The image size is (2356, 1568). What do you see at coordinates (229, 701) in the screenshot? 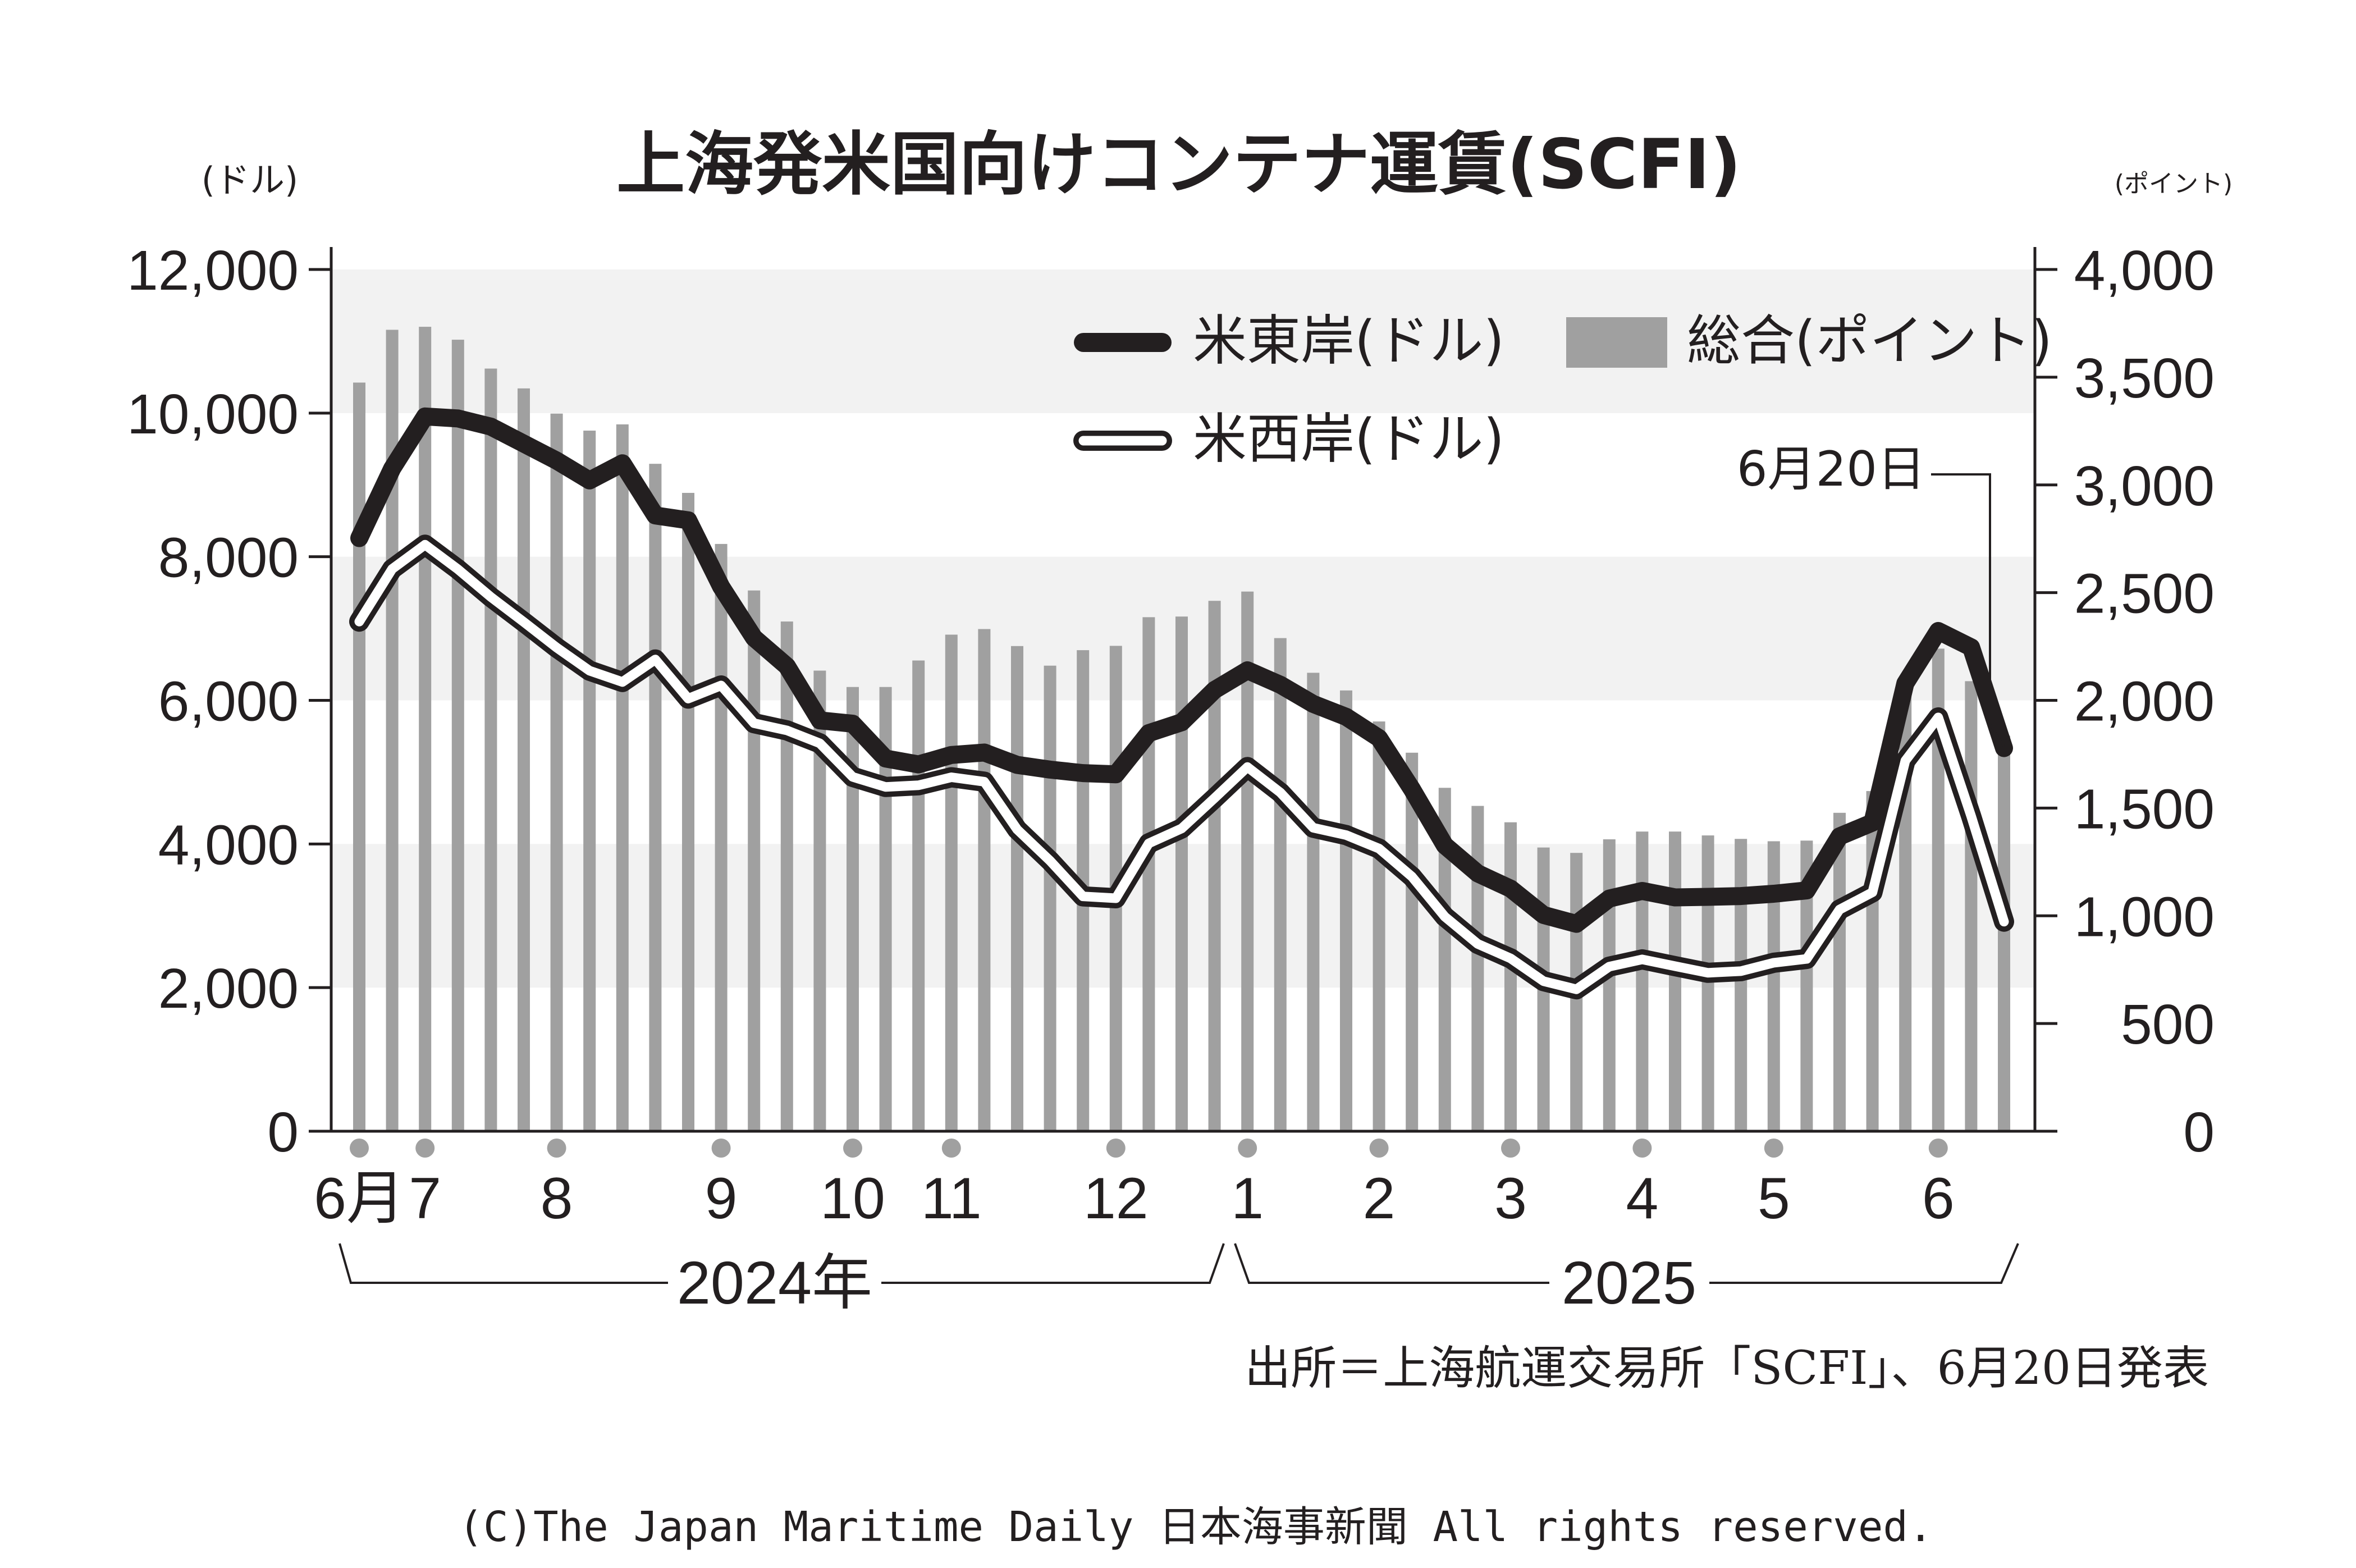
I see `left-tick-label: 6,000` at bounding box center [229, 701].